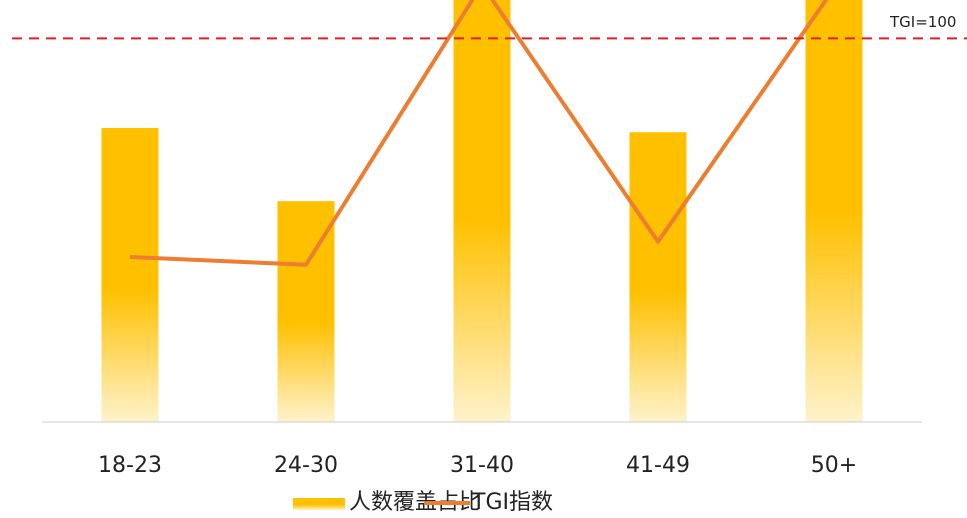  Describe the element at coordinates (306, 465) in the screenshot. I see `x-tick-label: 24-30` at that location.